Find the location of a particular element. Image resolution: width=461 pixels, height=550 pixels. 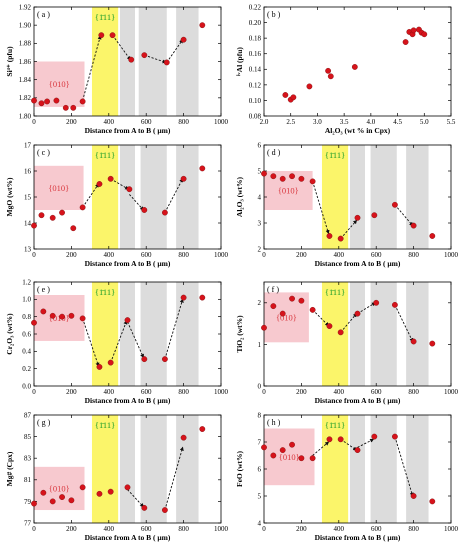

y-tick-label: 0.8 is located at coordinates (26, 317).